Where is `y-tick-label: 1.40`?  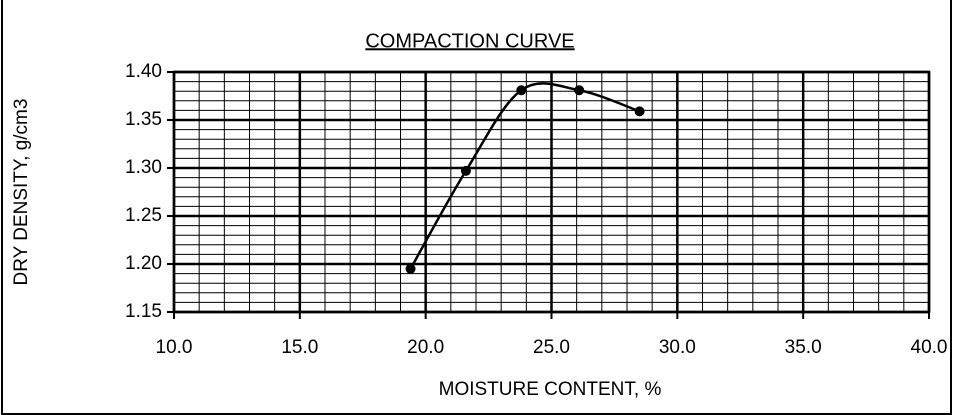 y-tick-label: 1.40 is located at coordinates (143, 71).